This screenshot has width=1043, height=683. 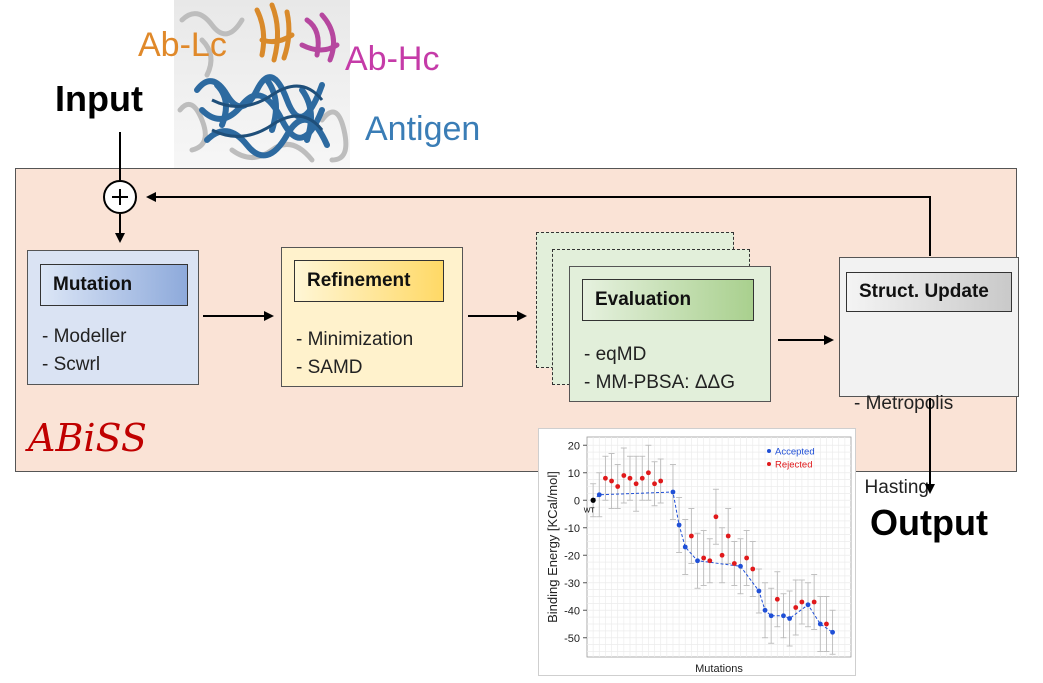 What do you see at coordinates (552, 547) in the screenshot?
I see `y-axis-label: Binding Energy [KCal/mol]` at bounding box center [552, 547].